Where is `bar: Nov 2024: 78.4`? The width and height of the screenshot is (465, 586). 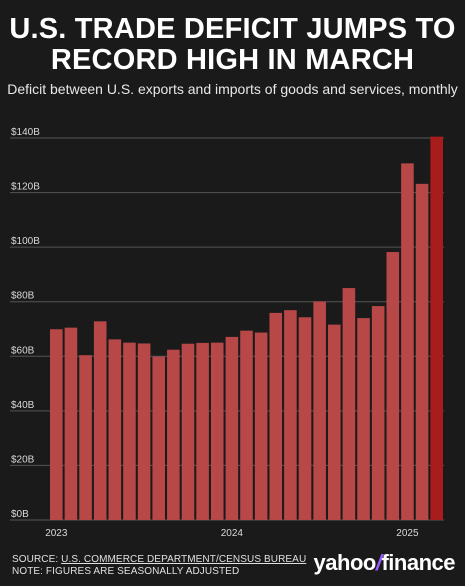 bar: Nov 2024: 78.4 is located at coordinates (378, 413).